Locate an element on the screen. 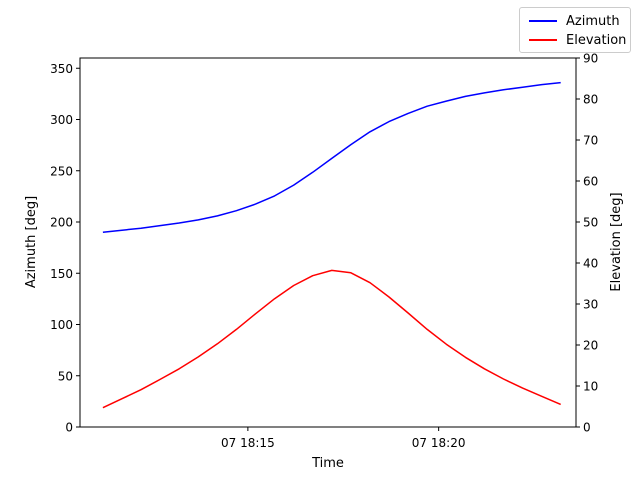  legend-label-elevation: Elevation is located at coordinates (596, 40).